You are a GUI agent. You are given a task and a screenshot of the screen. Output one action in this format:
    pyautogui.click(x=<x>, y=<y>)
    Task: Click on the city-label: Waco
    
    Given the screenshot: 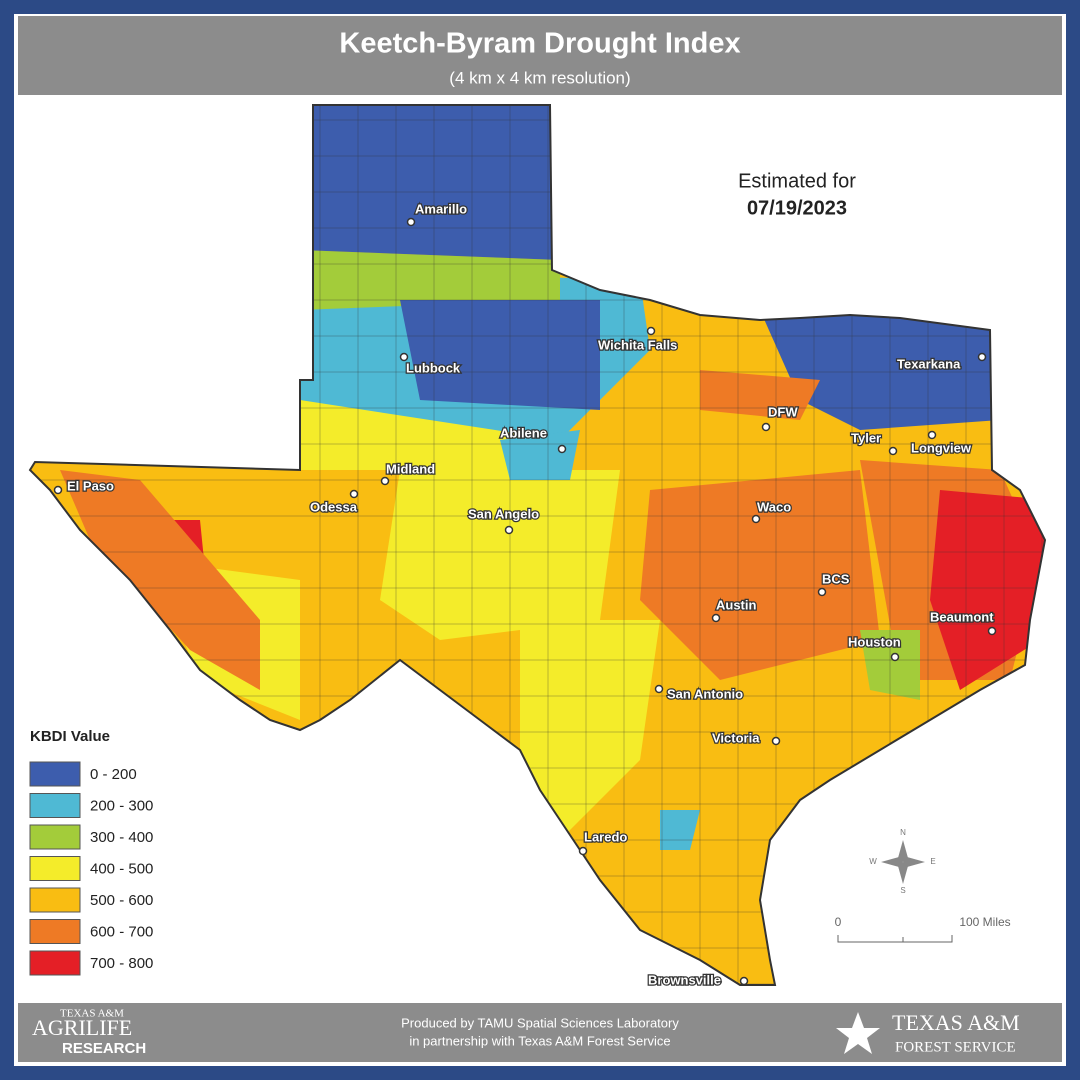 What is the action you would take?
    pyautogui.click(x=774, y=506)
    